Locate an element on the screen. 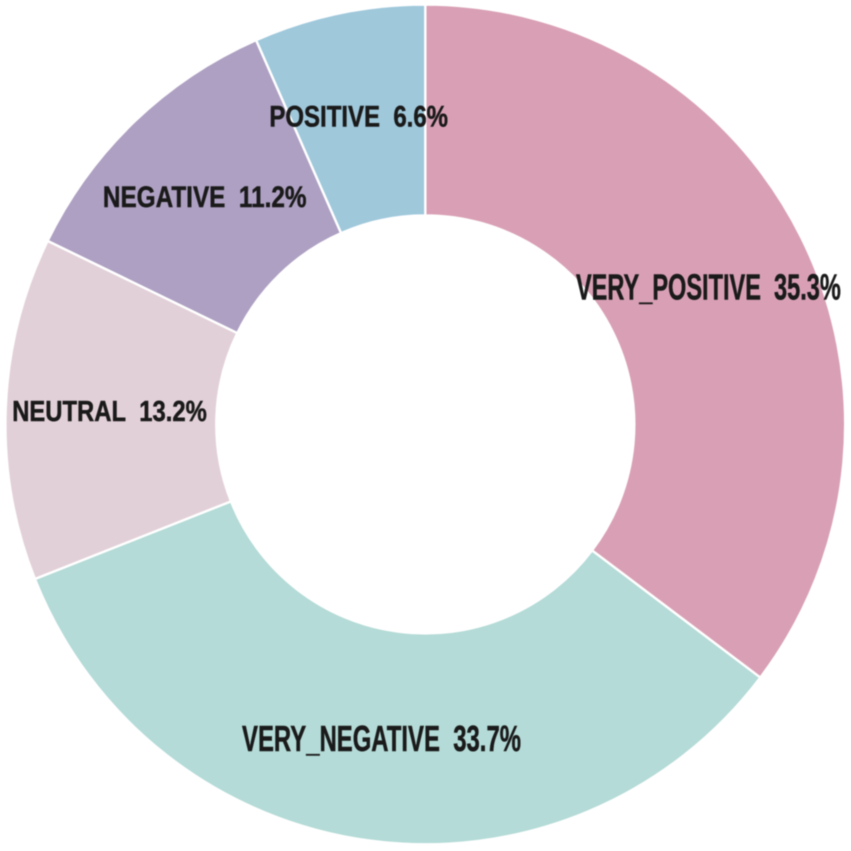 Image resolution: width=851 pixels, height=851 pixels. svg-text: VERY_NEGATIVE 33.7% is located at coordinates (381, 739).